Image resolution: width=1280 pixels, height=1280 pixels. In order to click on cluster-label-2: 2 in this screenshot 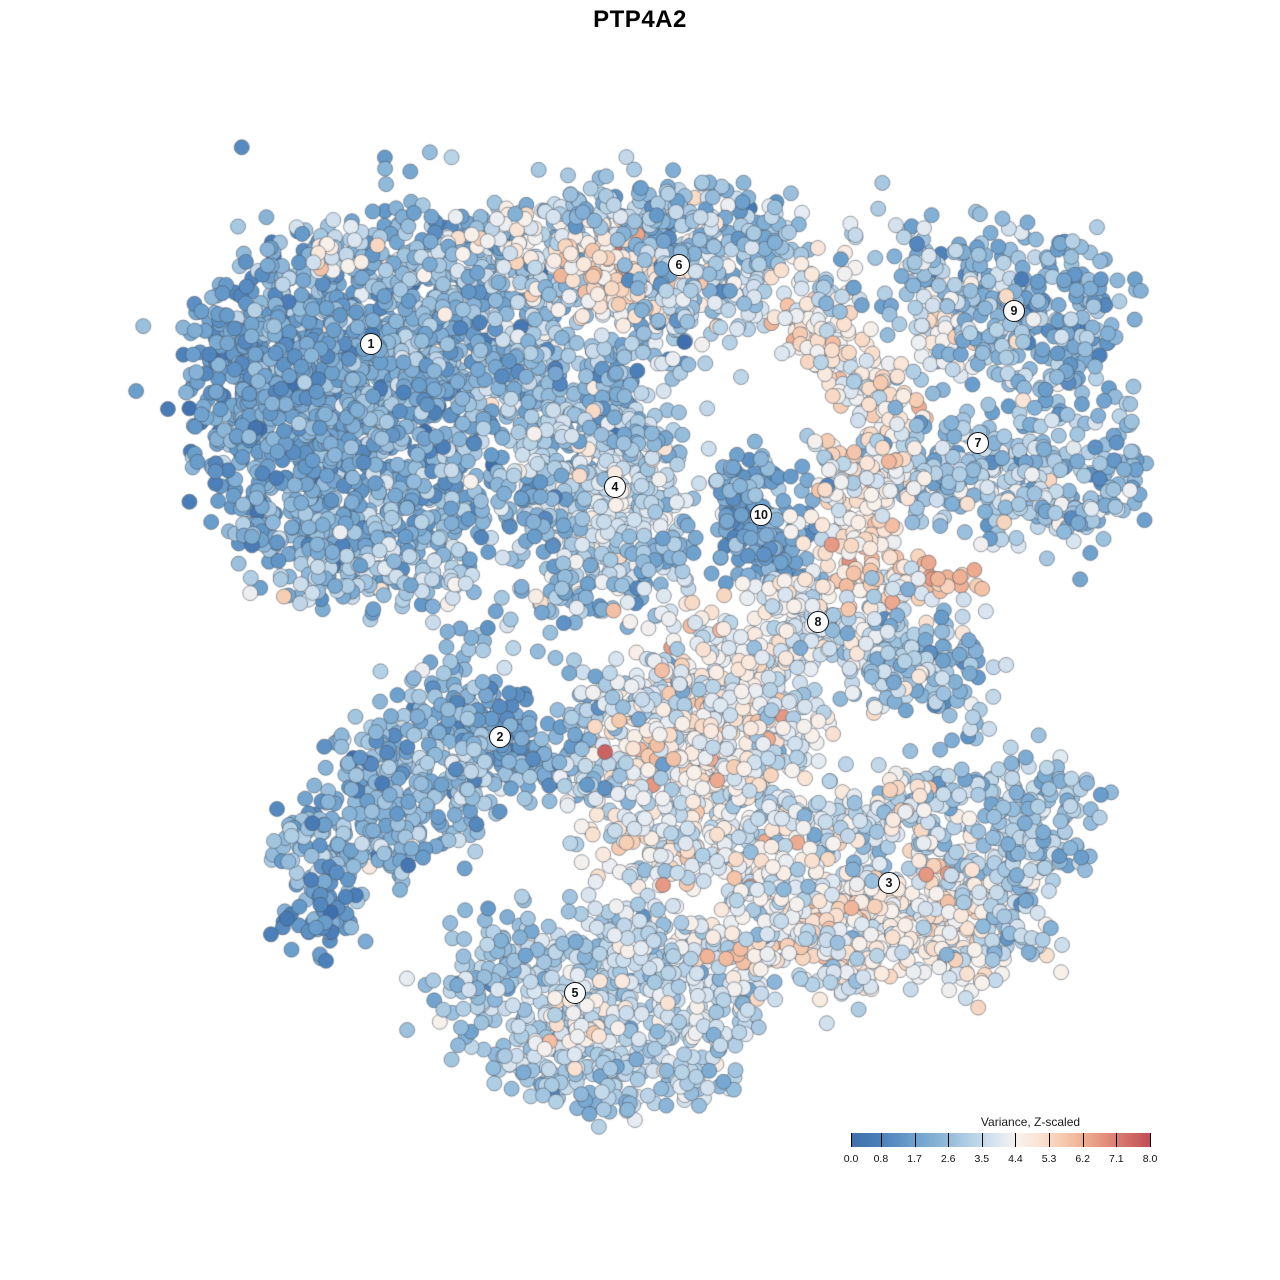, I will do `click(500, 737)`.